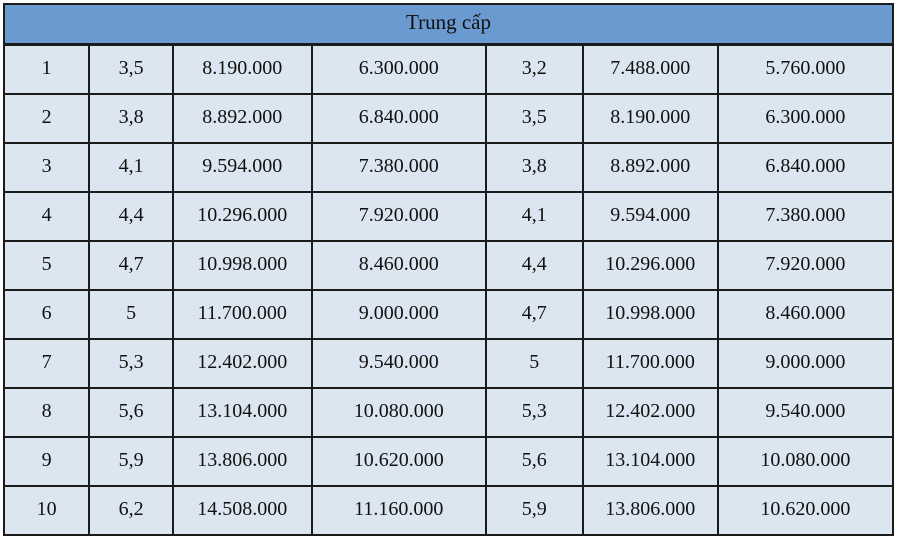 This screenshot has height=536, width=900. What do you see at coordinates (46, 363) in the screenshot?
I see `table-cell: 7` at bounding box center [46, 363].